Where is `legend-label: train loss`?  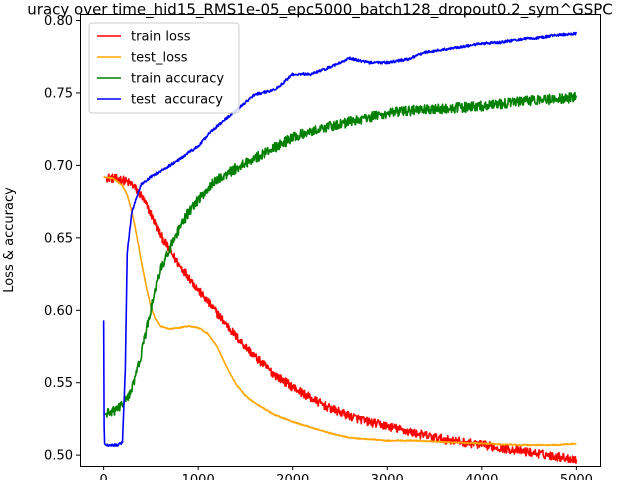 legend-label: train loss is located at coordinates (161, 37).